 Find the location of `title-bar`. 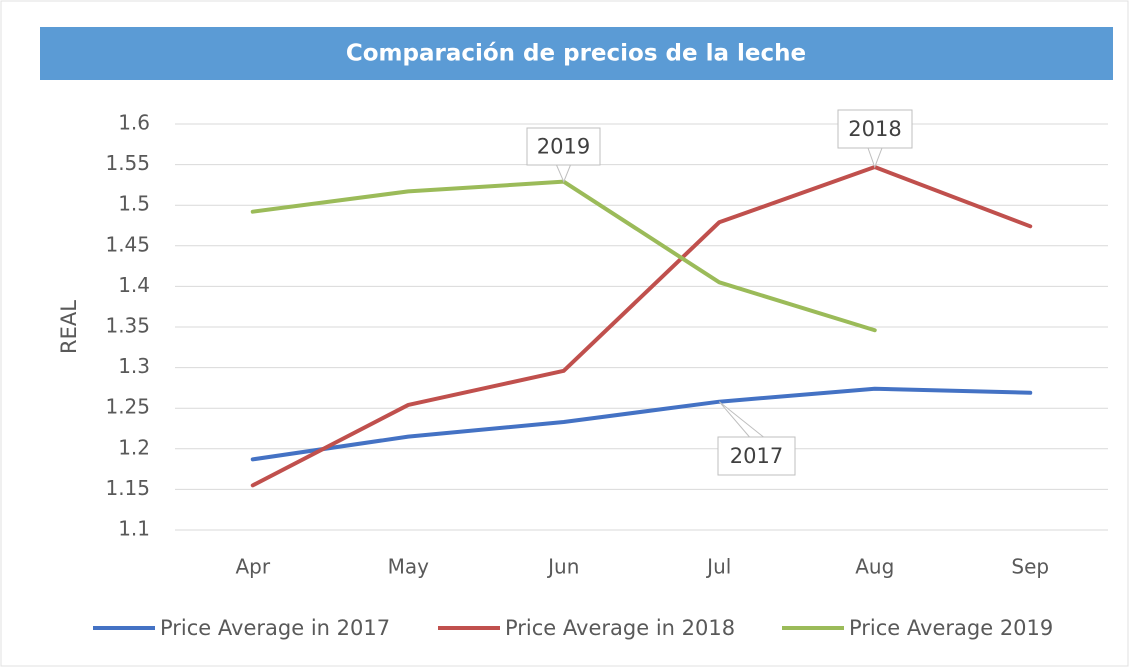

title-bar is located at coordinates (576, 53).